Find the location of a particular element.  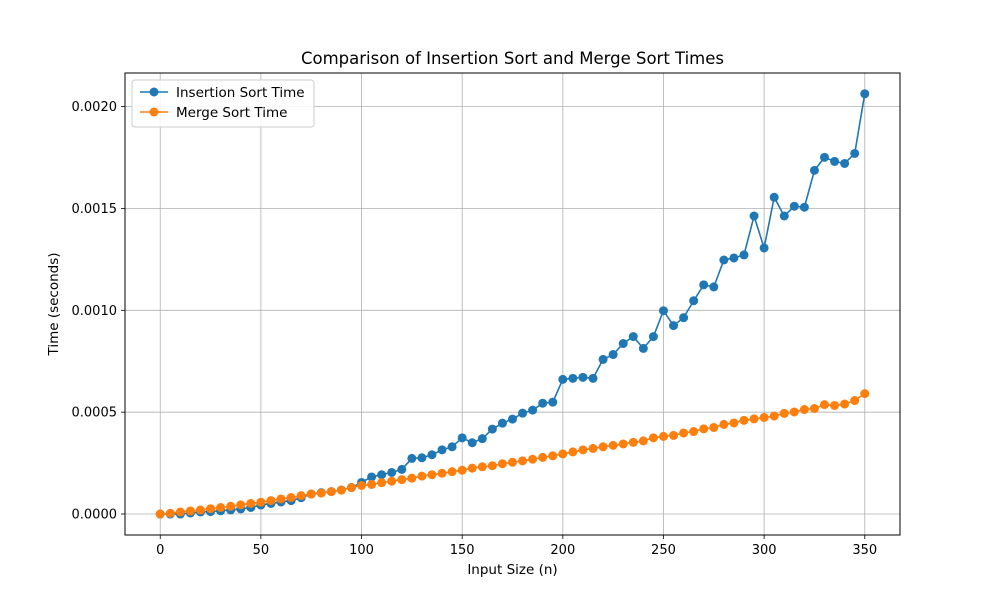

x-tick-label: 150 is located at coordinates (462, 550).